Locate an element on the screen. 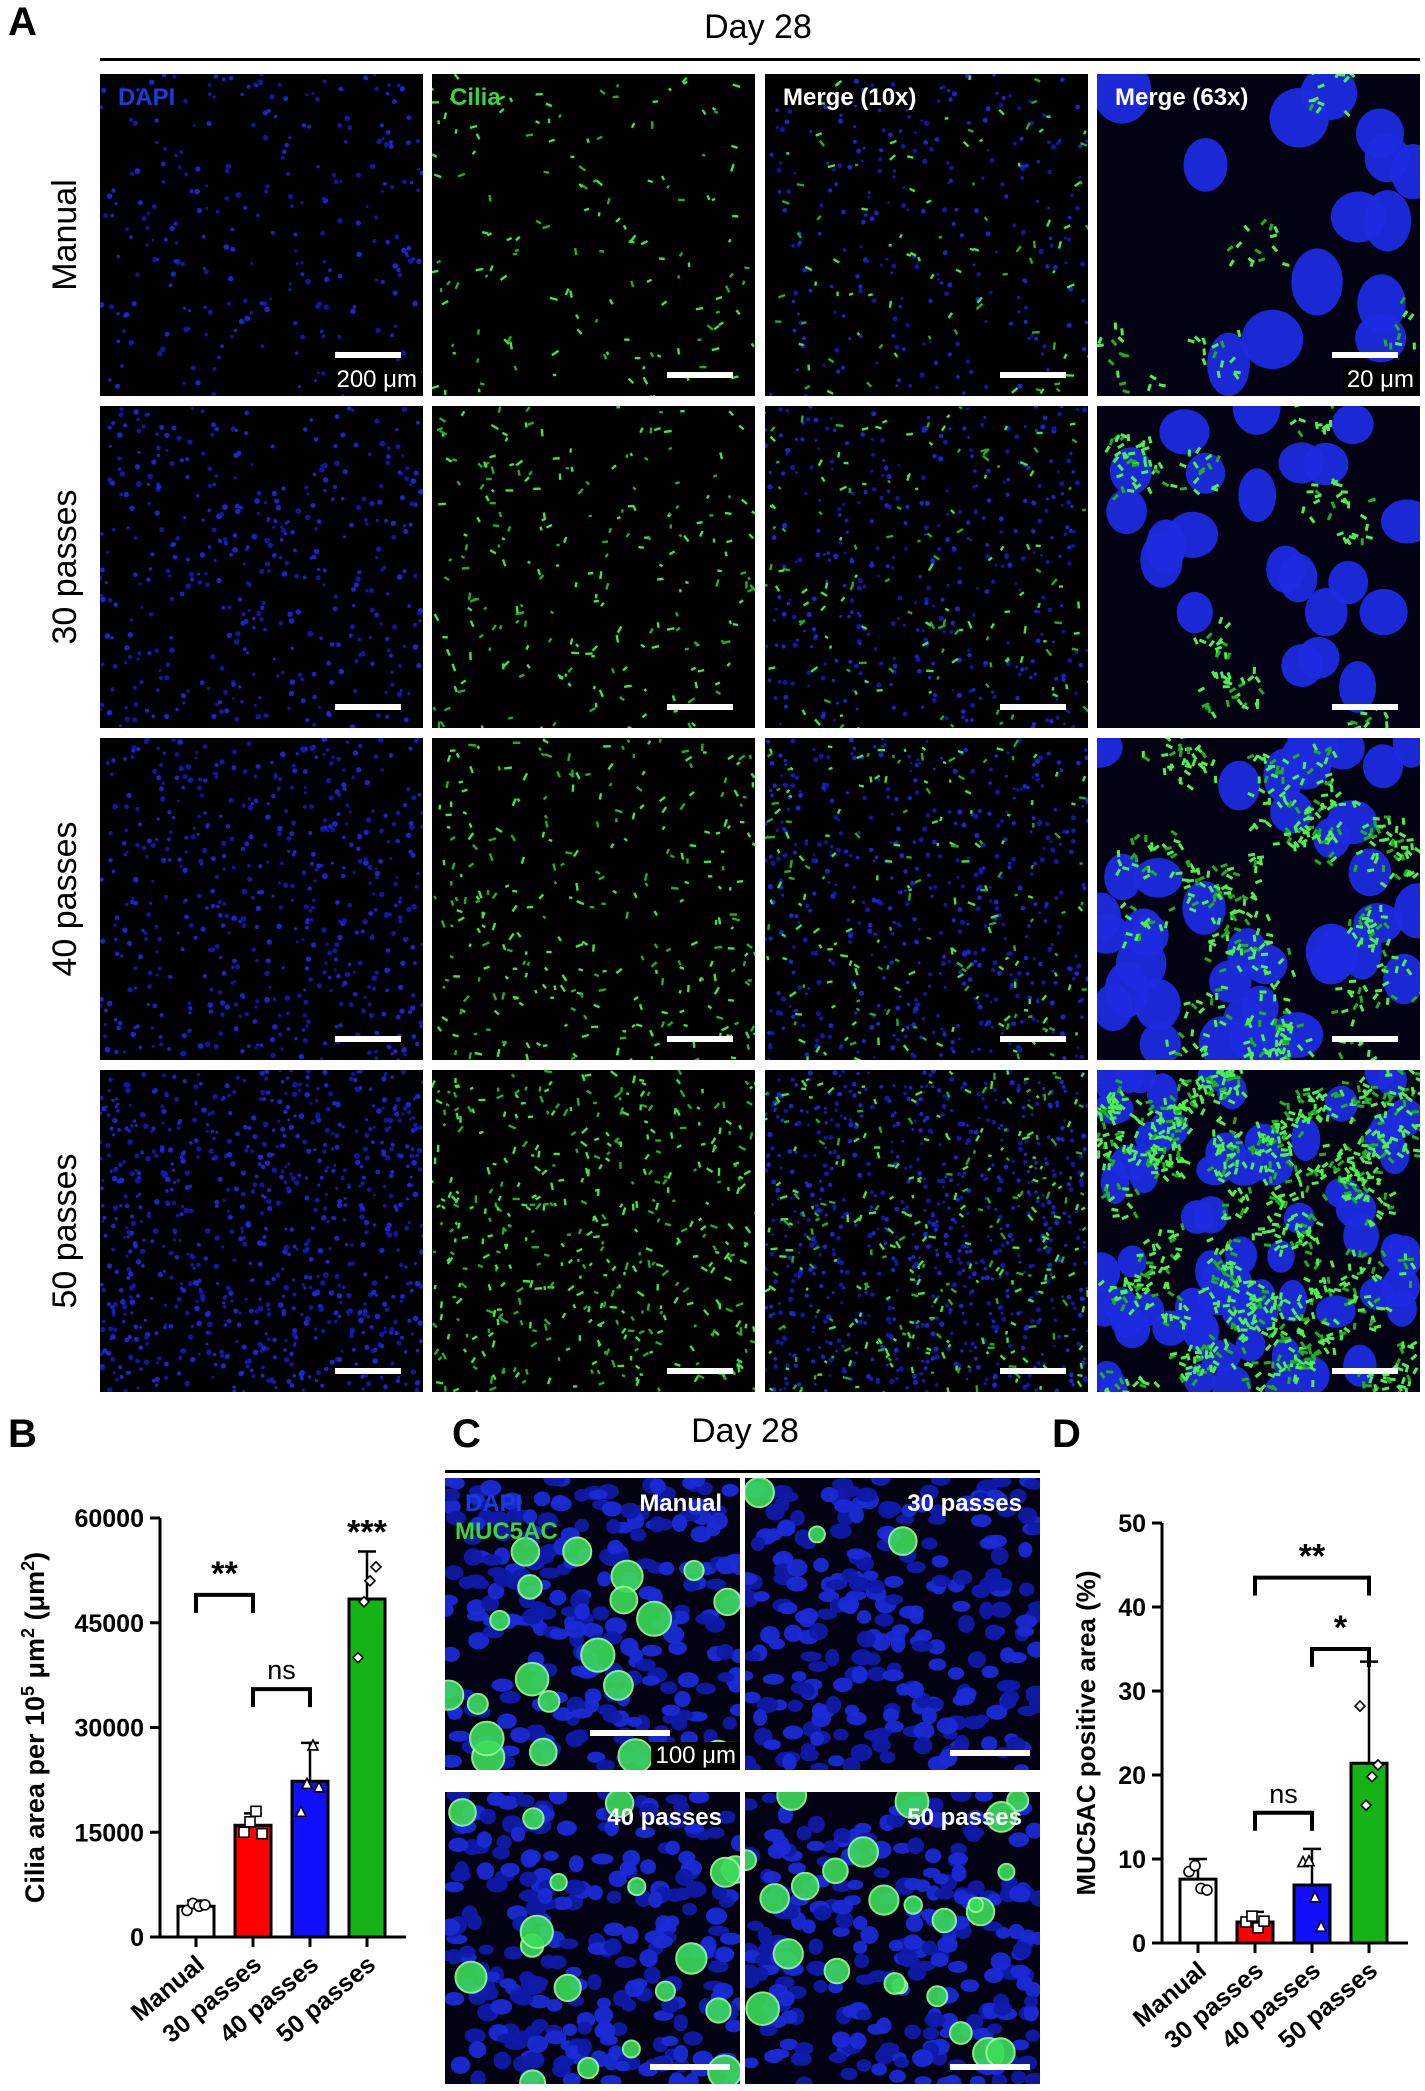 This screenshot has width=1425, height=2091. row-label-1: Manual is located at coordinates (65, 235).